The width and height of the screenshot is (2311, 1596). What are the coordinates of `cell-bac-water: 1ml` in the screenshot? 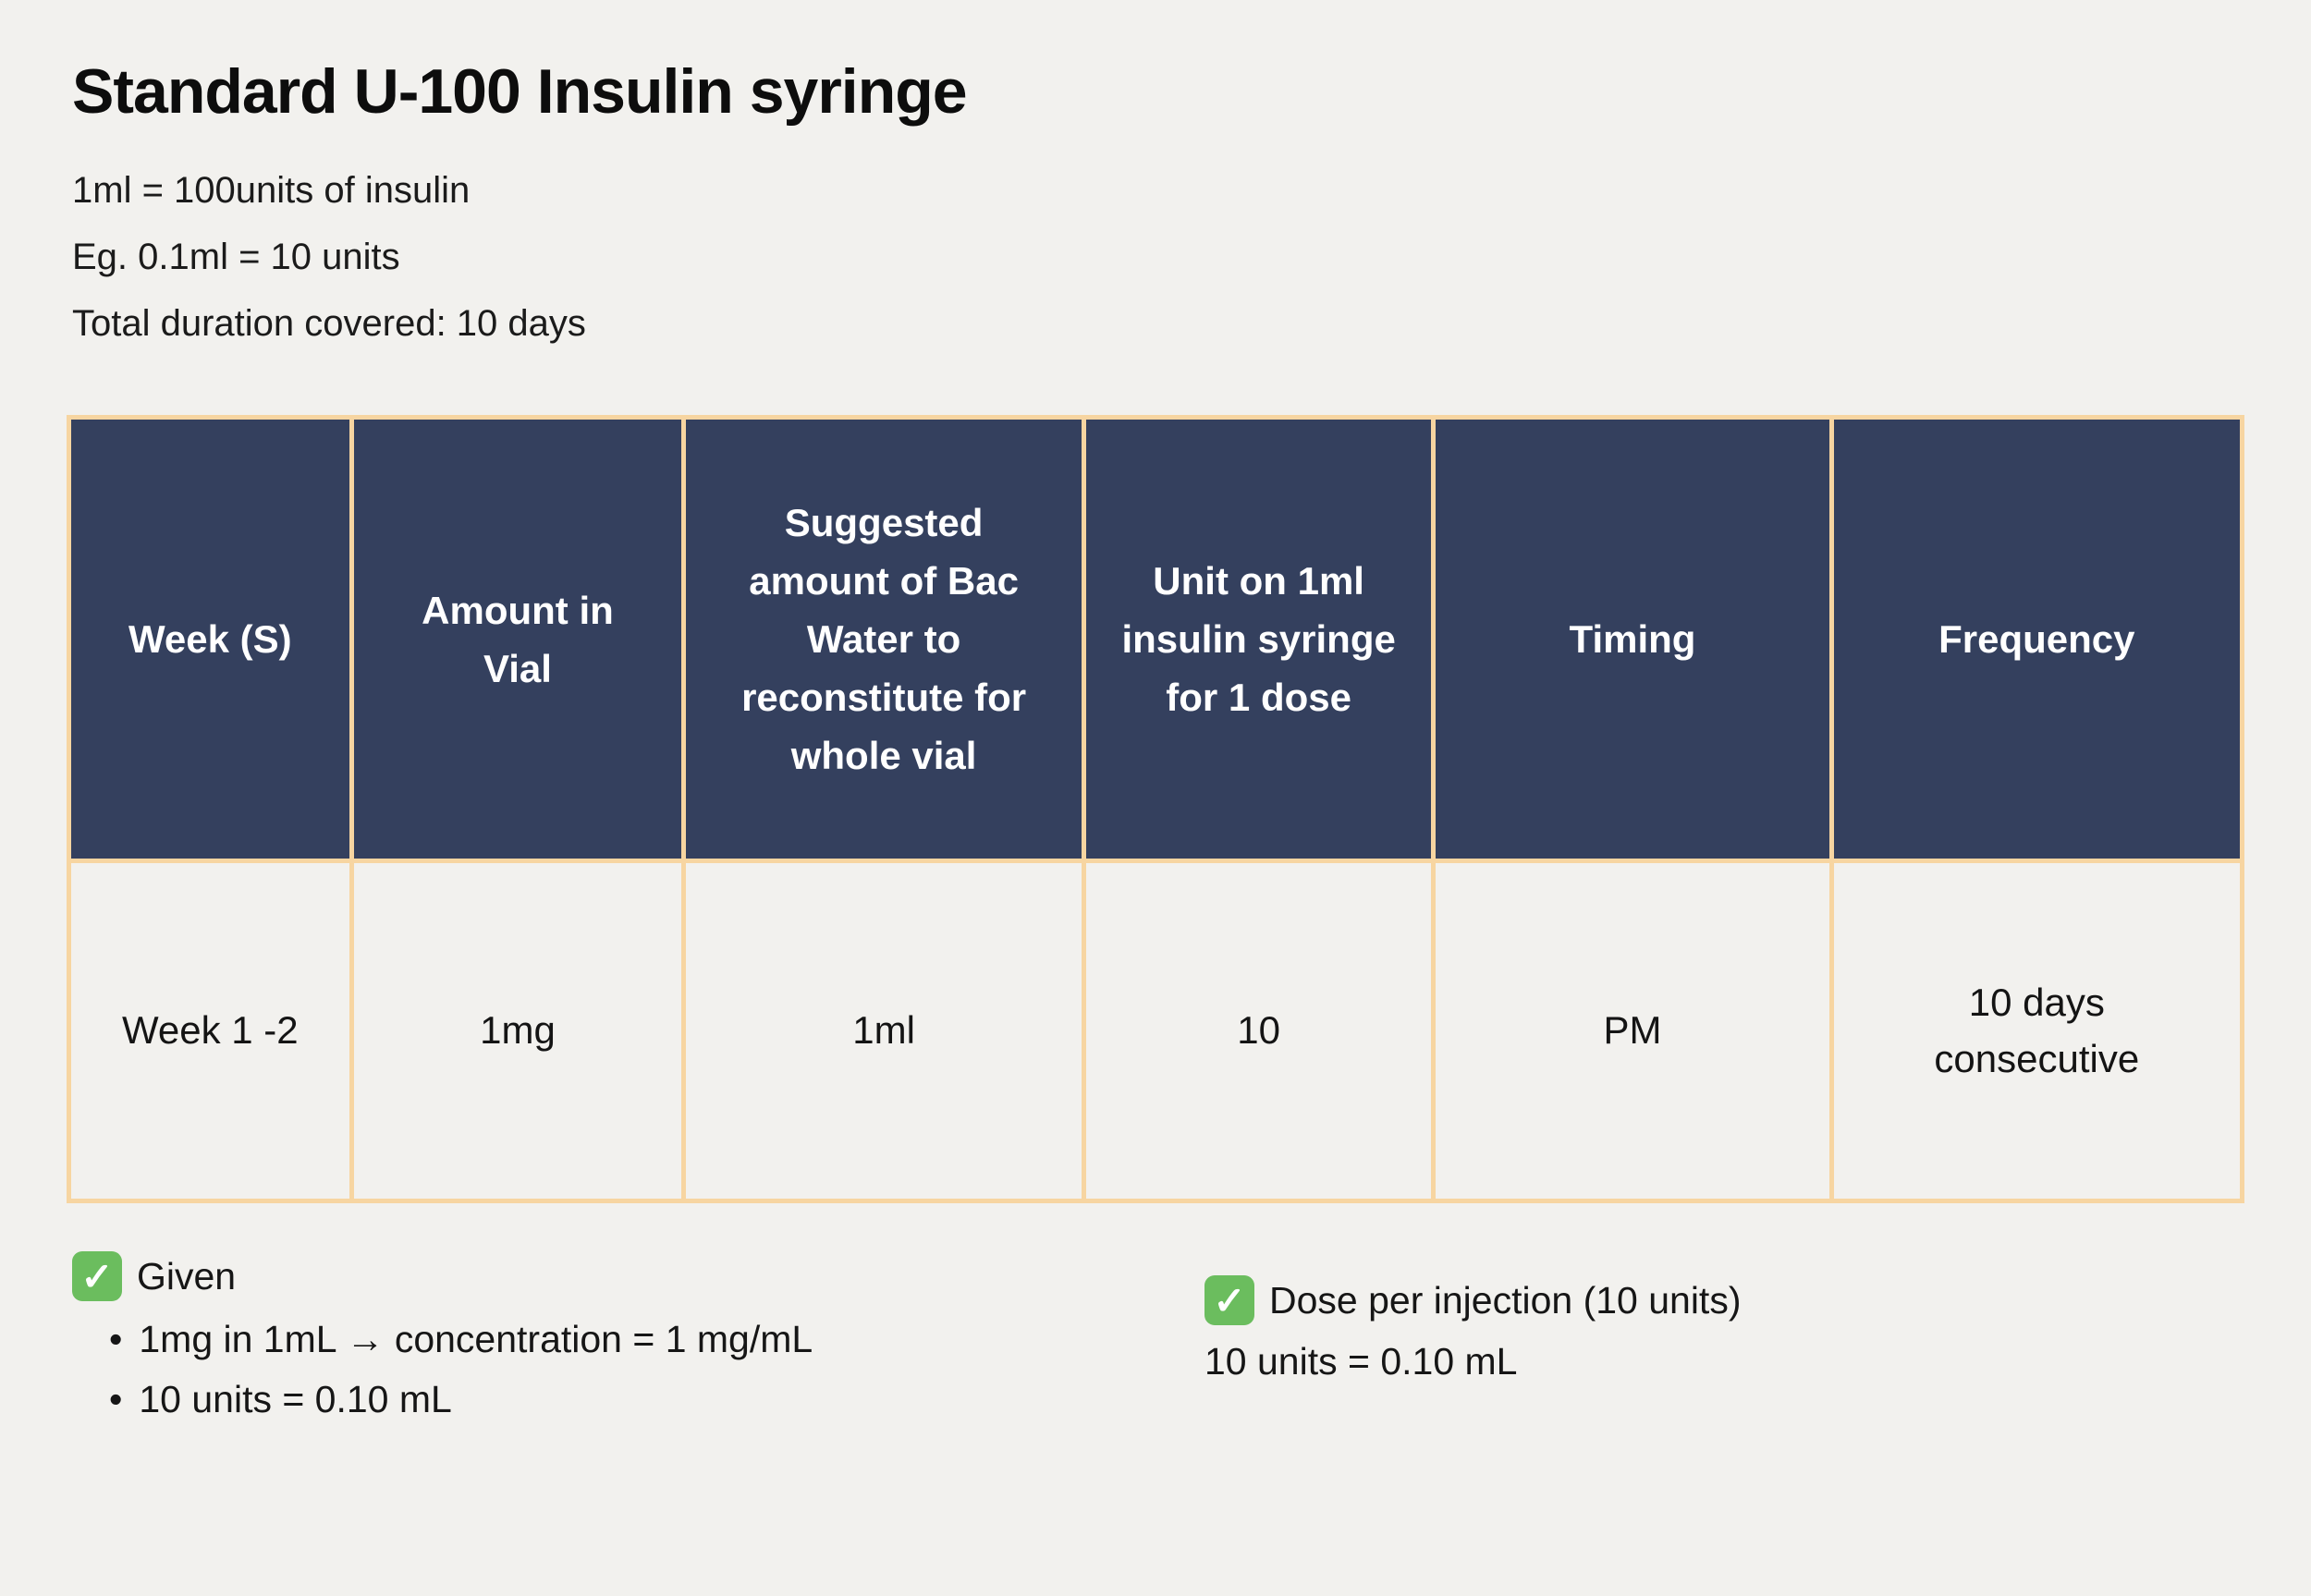 It's located at (883, 1031).